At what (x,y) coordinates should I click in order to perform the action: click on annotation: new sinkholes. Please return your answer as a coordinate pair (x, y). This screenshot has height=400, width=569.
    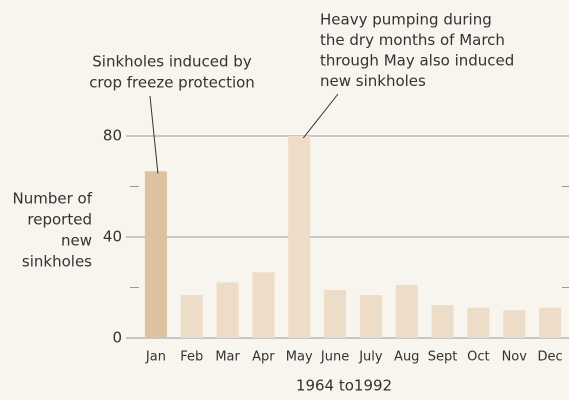
    Looking at the image, I should click on (373, 81).